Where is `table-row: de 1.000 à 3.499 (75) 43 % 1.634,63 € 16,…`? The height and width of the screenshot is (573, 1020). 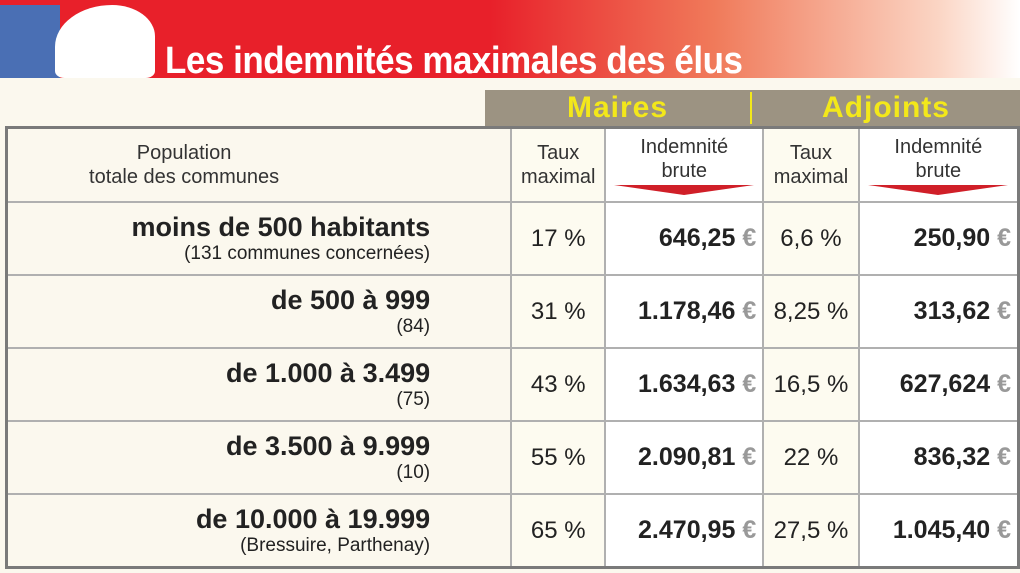
table-row: de 1.000 à 3.499 (75) 43 % 1.634,63 € 16,… is located at coordinates (512, 384).